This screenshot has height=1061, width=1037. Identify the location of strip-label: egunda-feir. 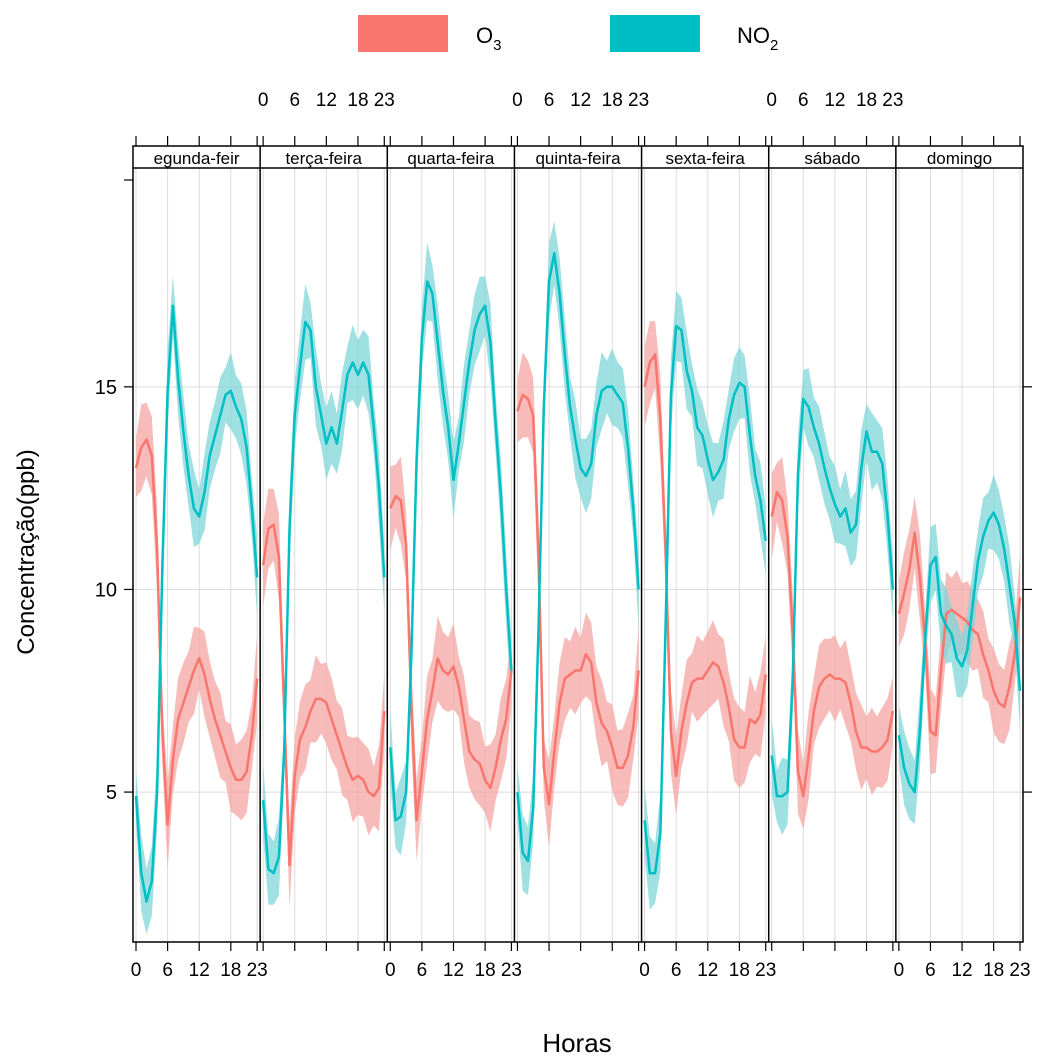
(197, 158).